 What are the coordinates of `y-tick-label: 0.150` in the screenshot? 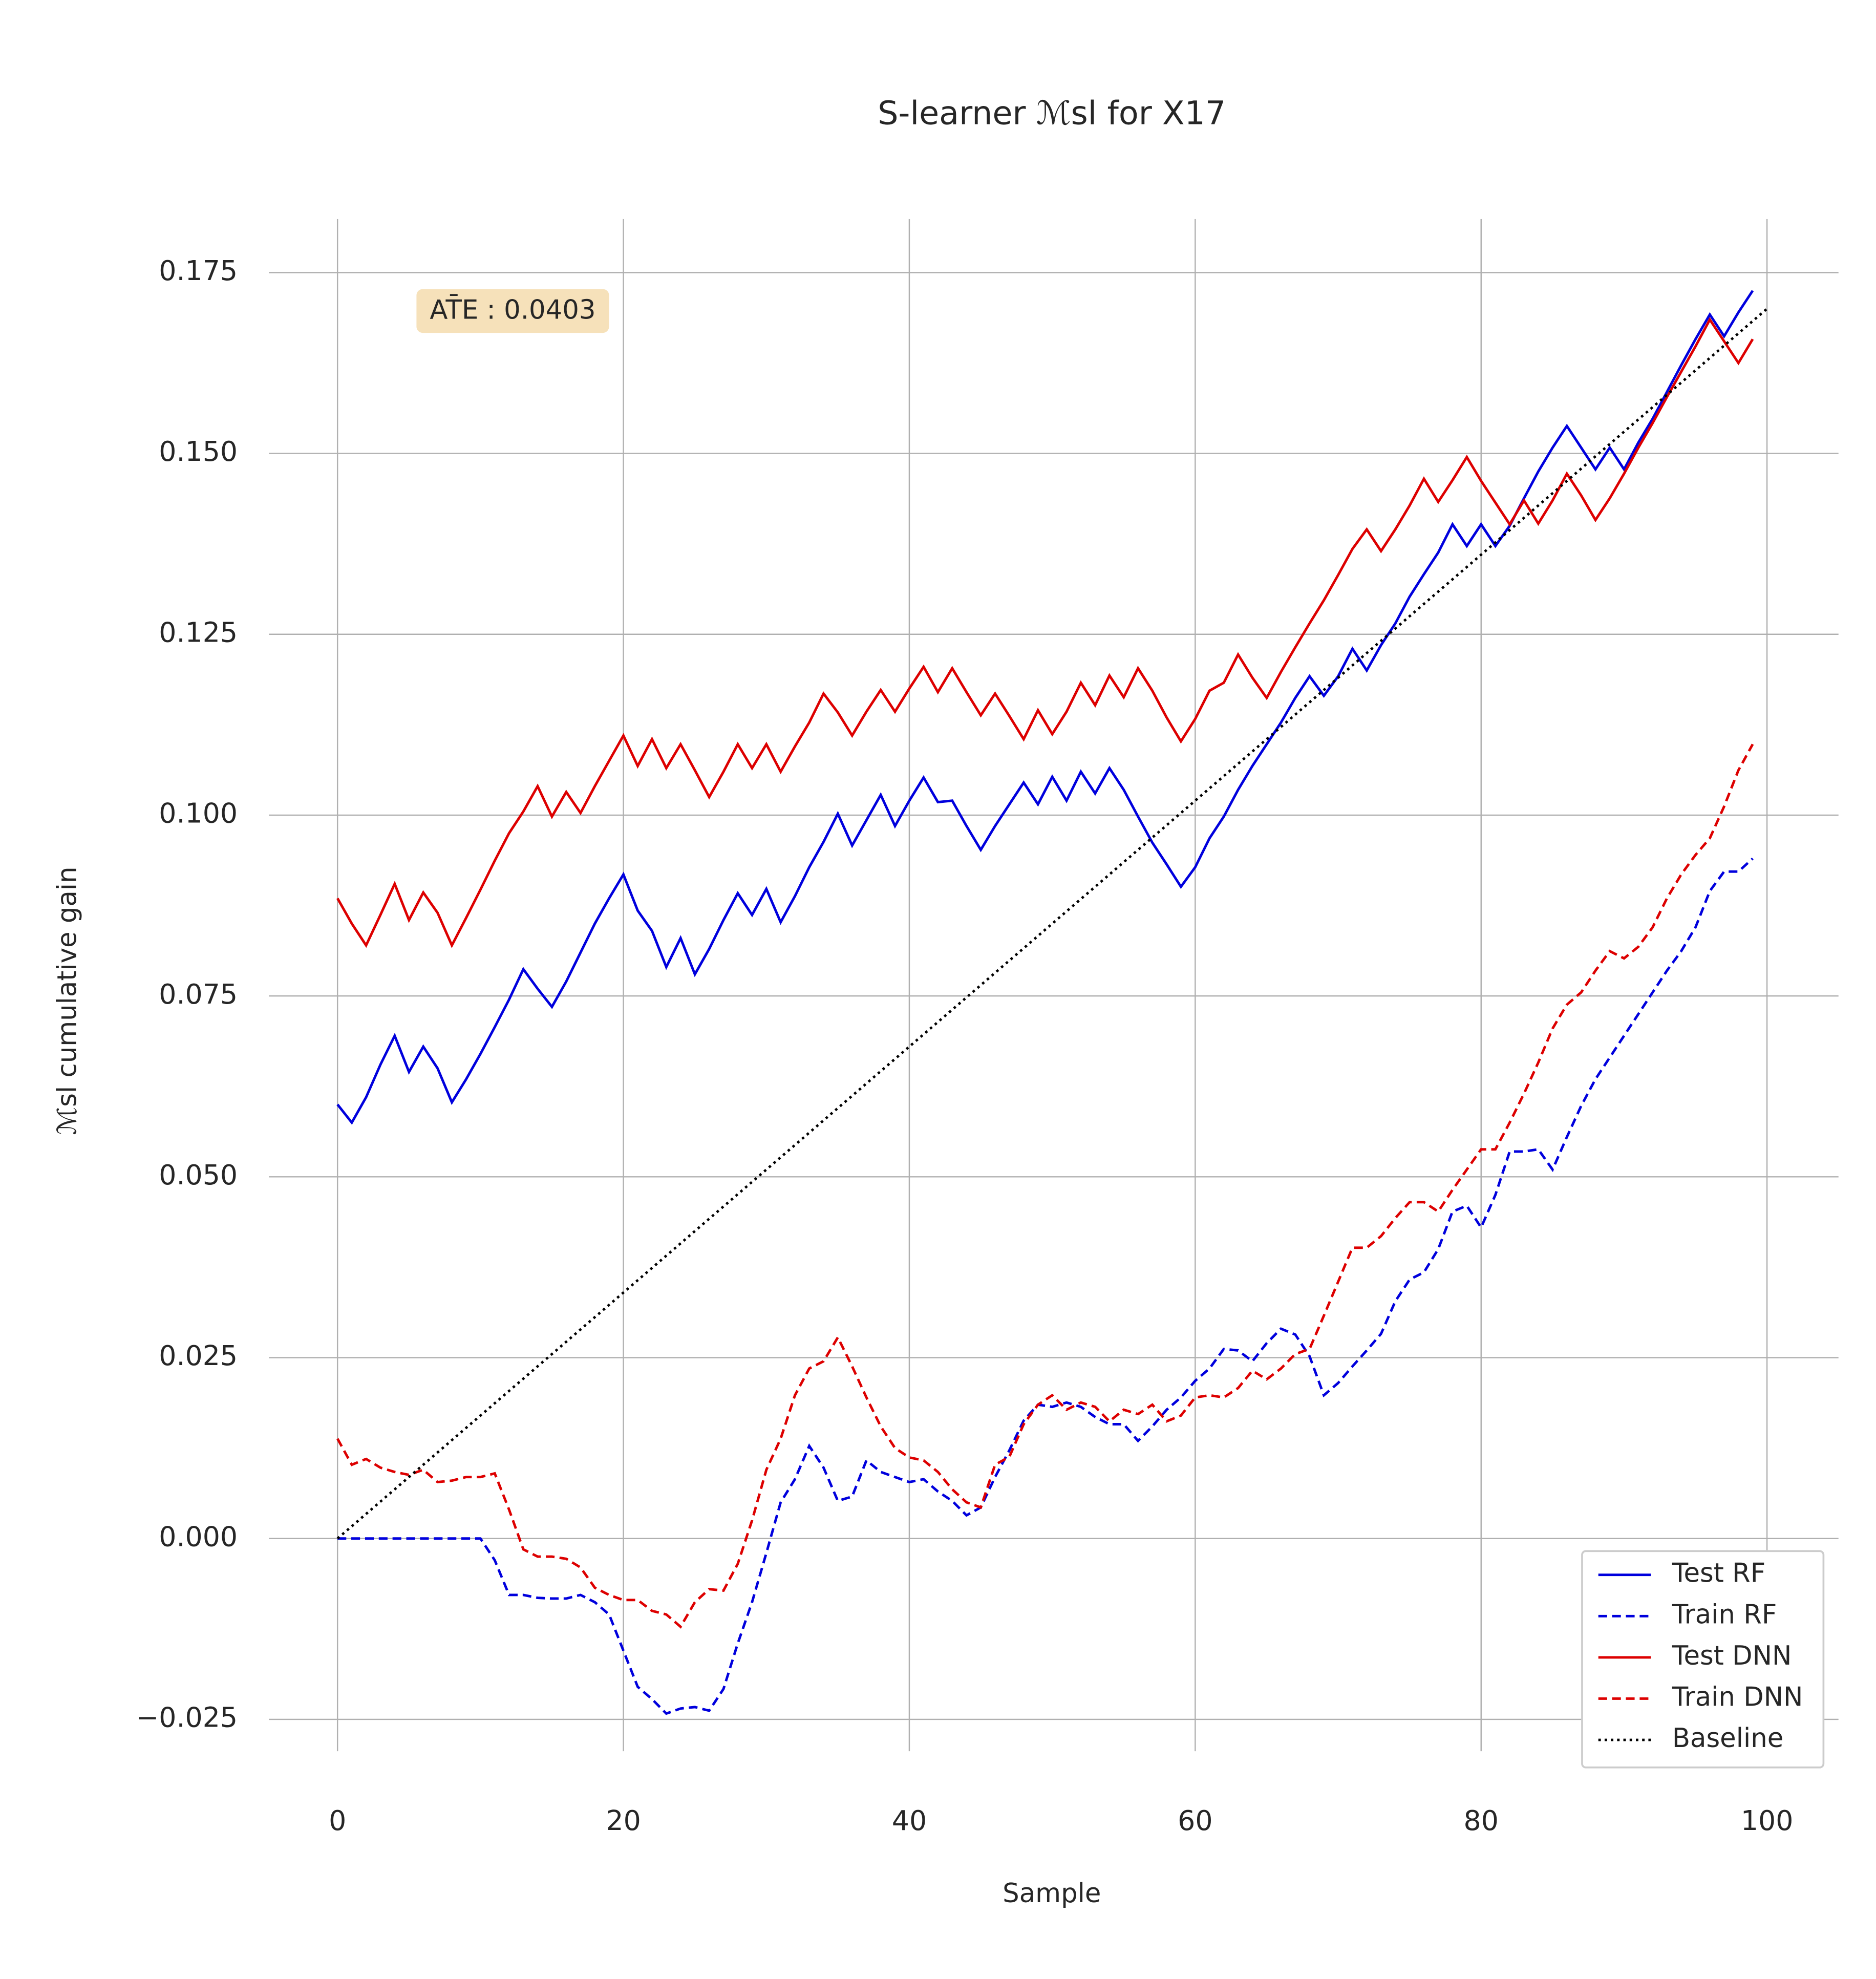 It's located at (198, 451).